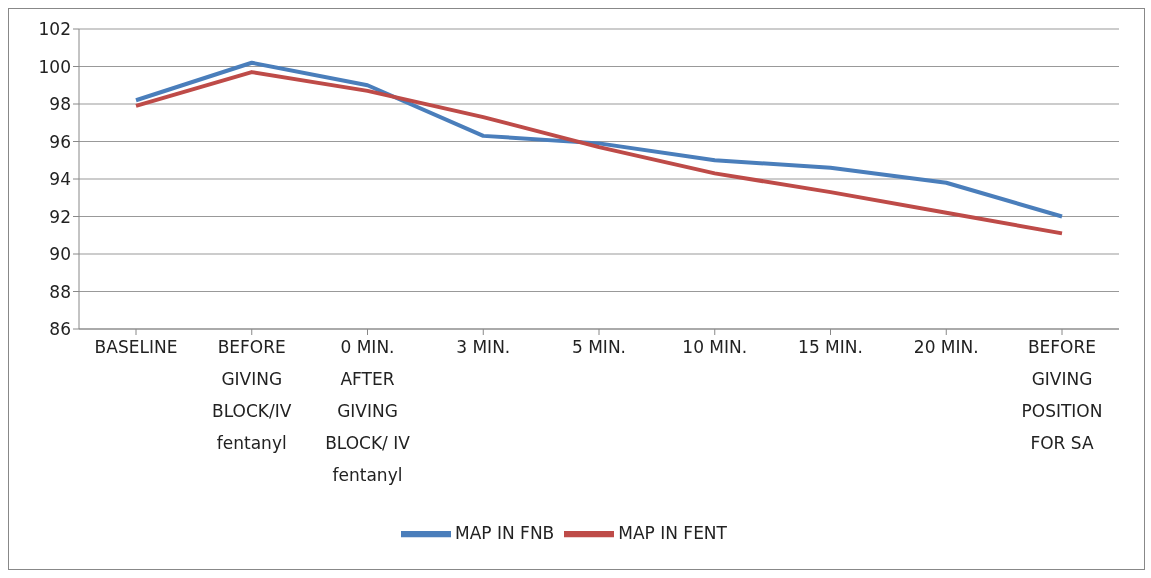 This screenshot has height=578, width=1151. Describe the element at coordinates (136, 347) in the screenshot. I see `x-tick-label: BASELINE` at that location.